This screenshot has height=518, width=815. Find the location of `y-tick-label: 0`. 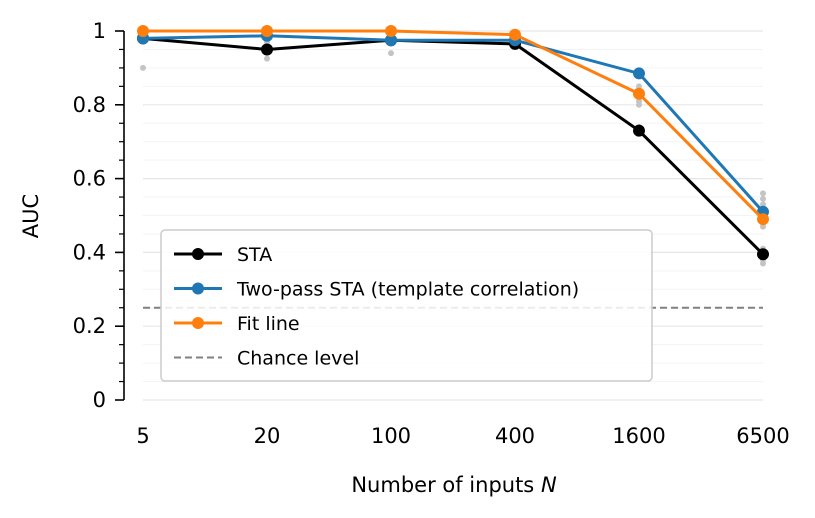

y-tick-label: 0 is located at coordinates (99, 400).